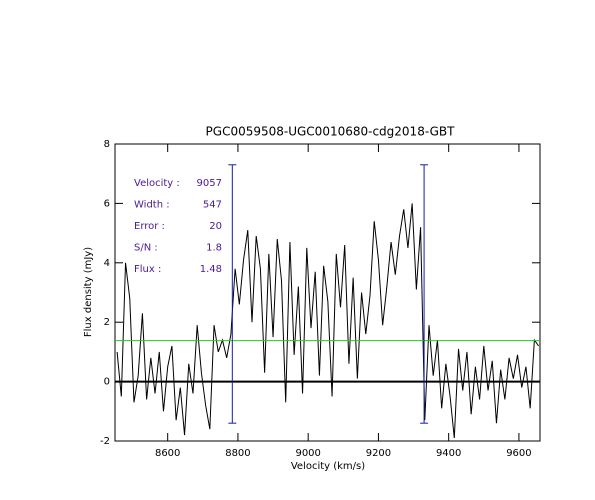  Describe the element at coordinates (518, 453) in the screenshot. I see `x-tick-label: 9600` at that location.